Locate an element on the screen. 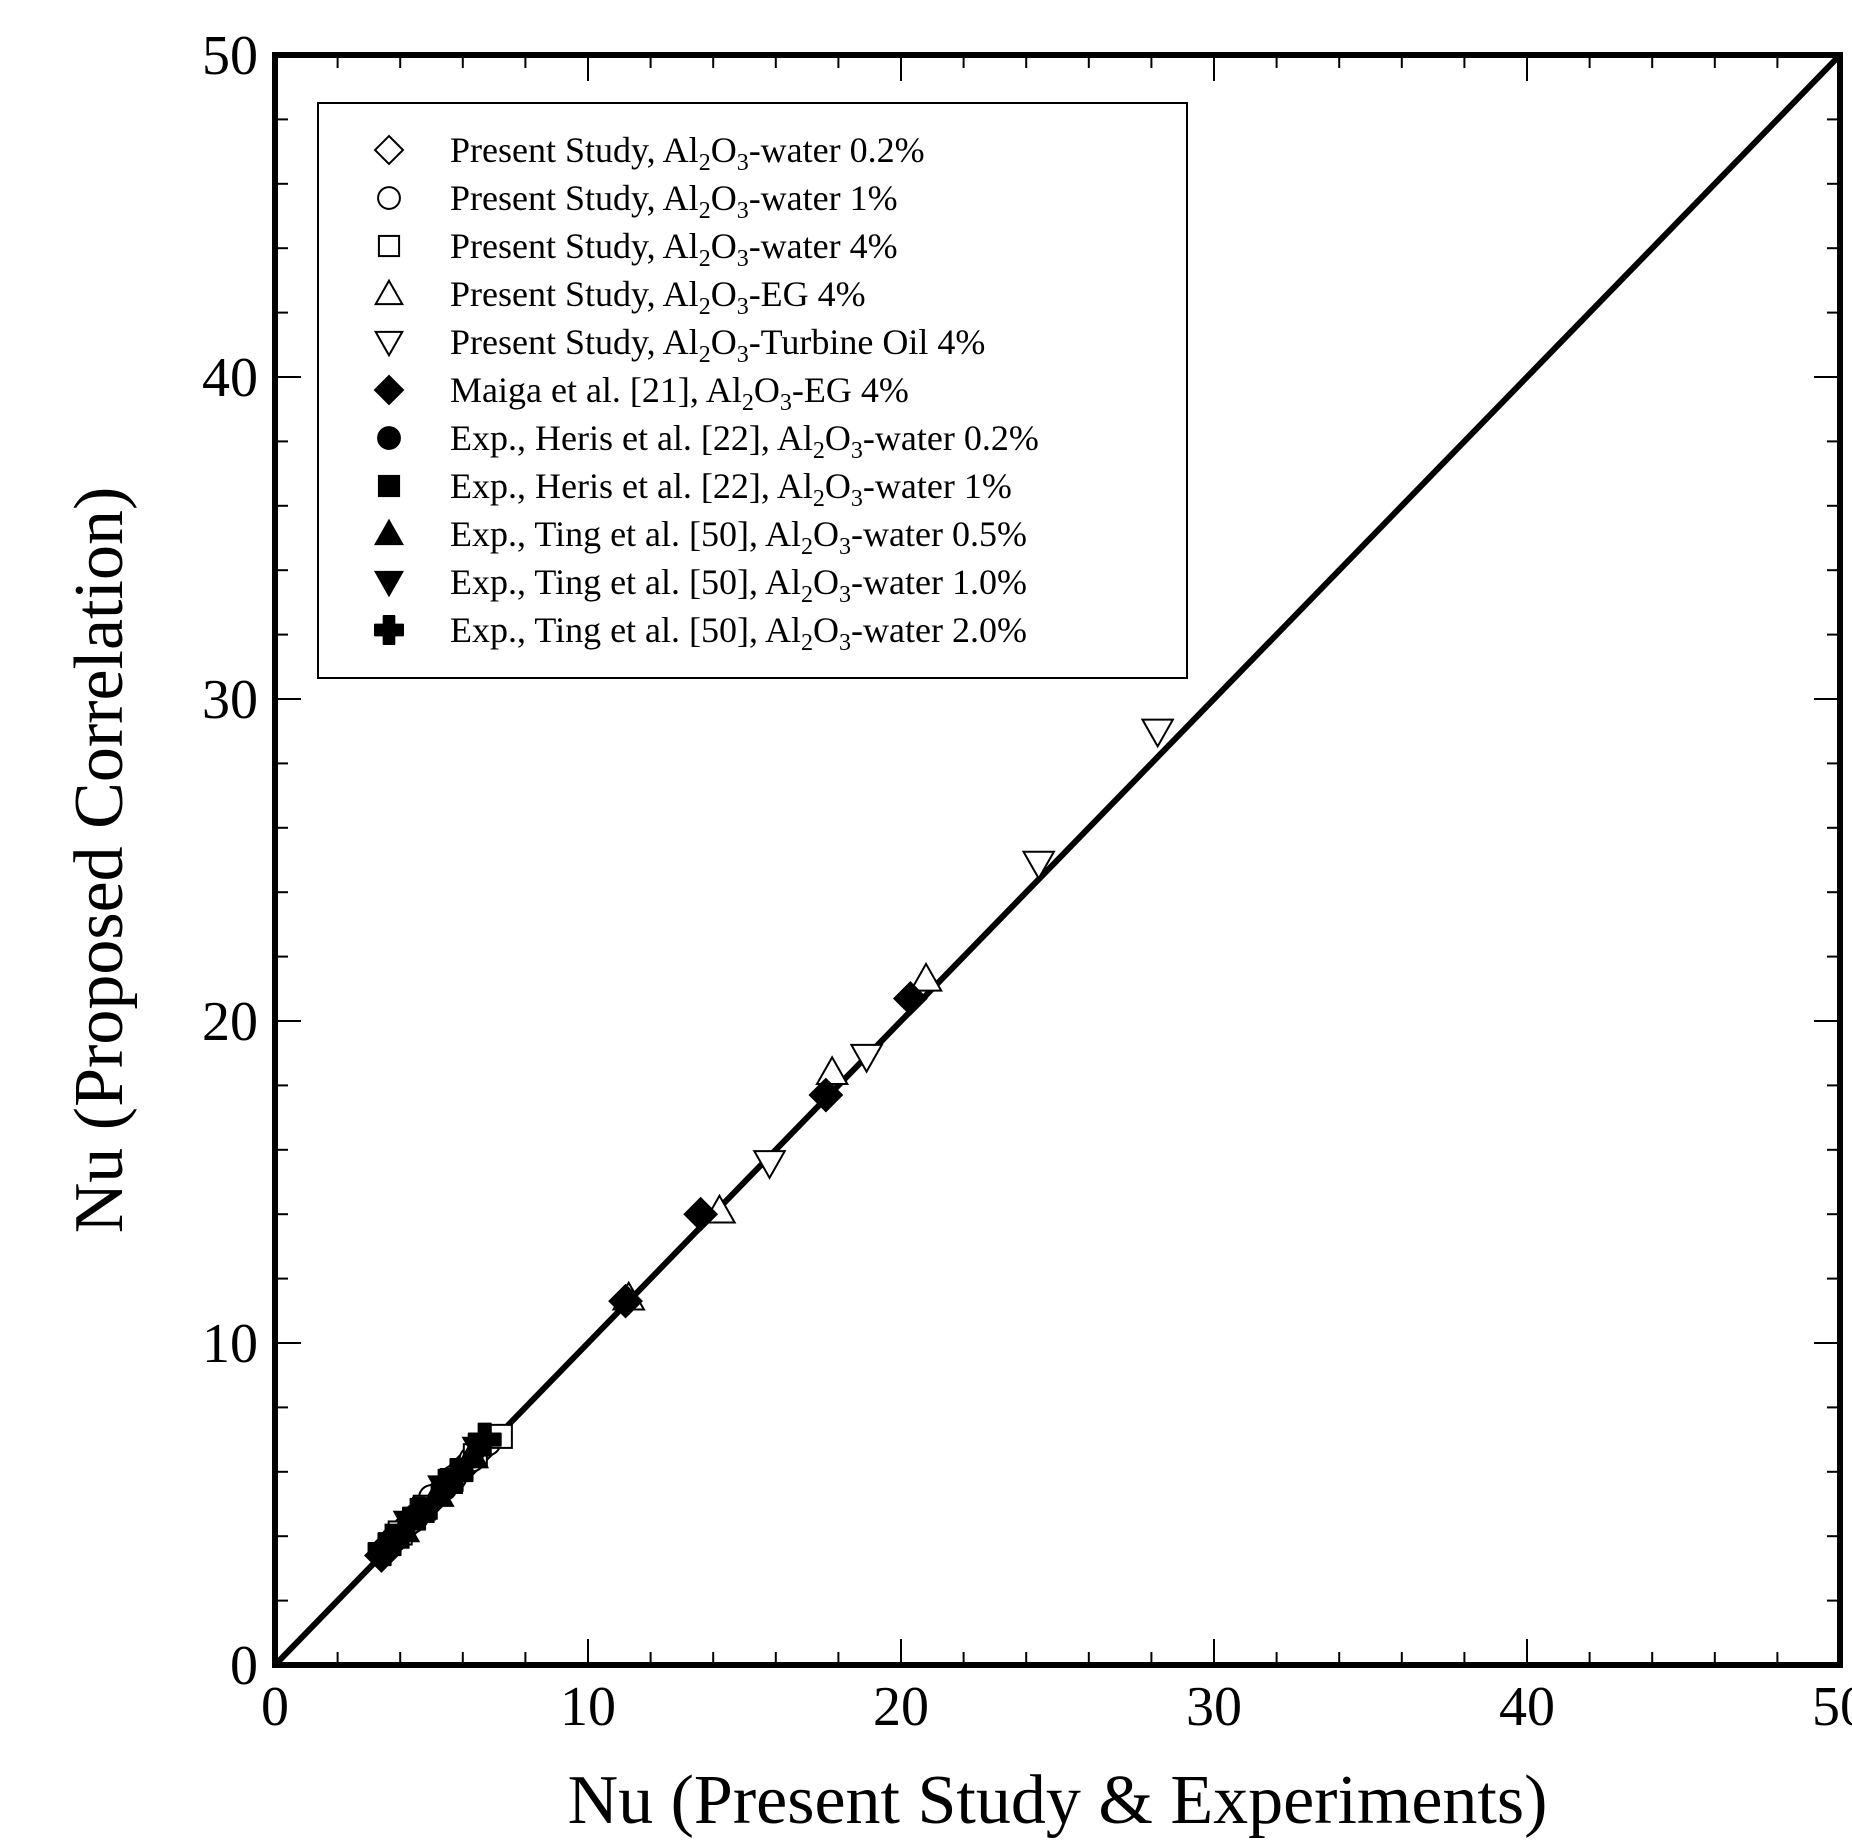  x-tick-label: 50 is located at coordinates (1832, 1707).